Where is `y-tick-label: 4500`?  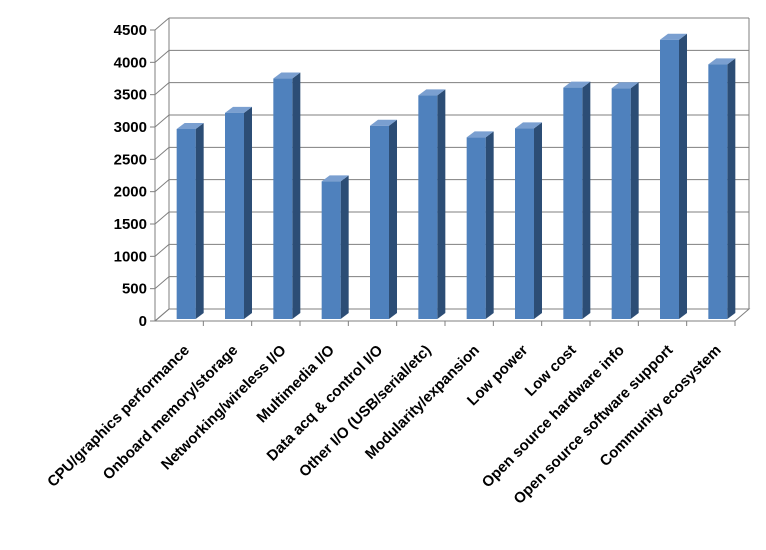 y-tick-label: 4500 is located at coordinates (130, 30).